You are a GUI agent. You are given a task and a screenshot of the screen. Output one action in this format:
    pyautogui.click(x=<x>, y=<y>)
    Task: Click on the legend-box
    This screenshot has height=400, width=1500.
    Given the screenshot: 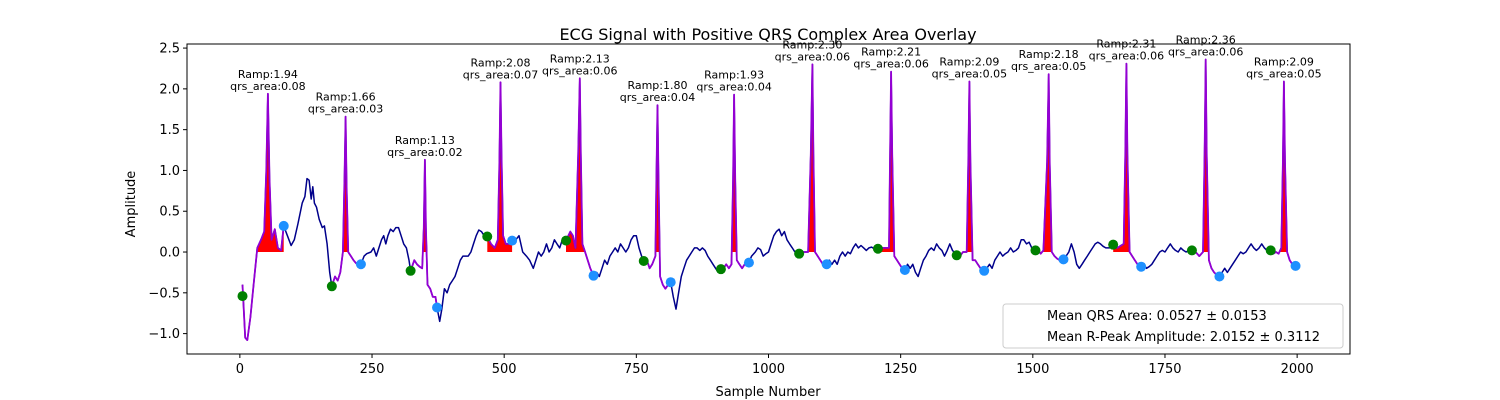 What is the action you would take?
    pyautogui.click(x=1173, y=326)
    